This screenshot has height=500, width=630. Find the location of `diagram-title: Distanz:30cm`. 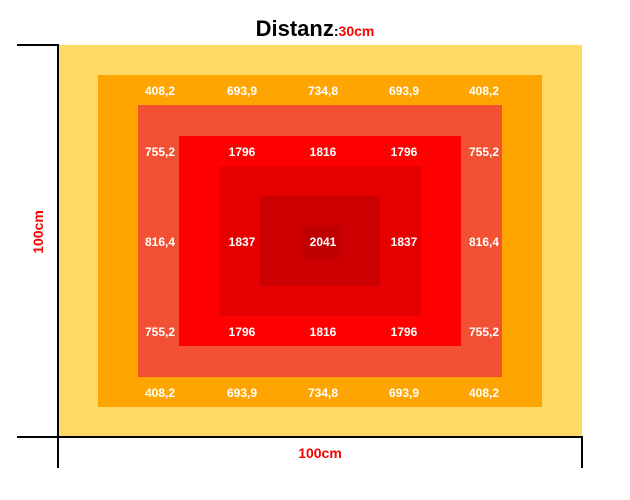

diagram-title: Distanz:30cm is located at coordinates (315, 29).